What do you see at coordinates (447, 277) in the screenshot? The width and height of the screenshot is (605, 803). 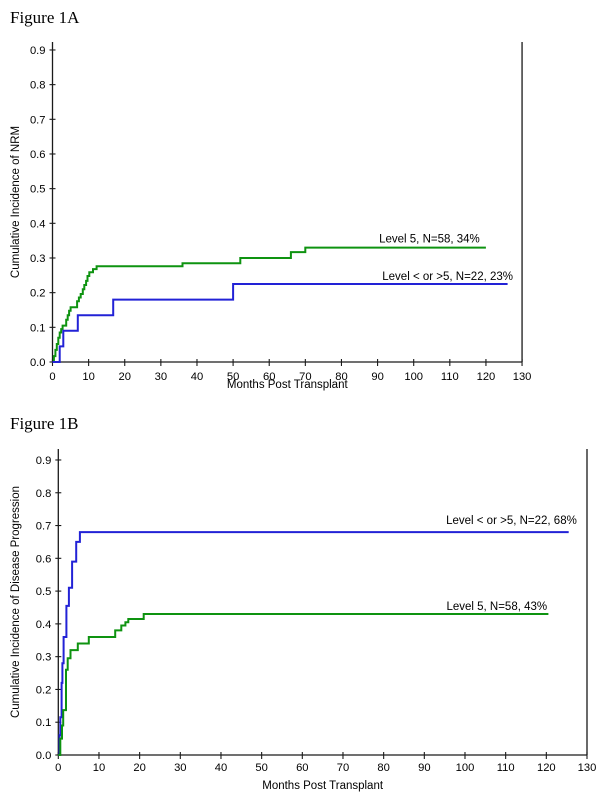 I see `series-label-level-or-5: Level < or >5, N=22, 23%` at bounding box center [447, 277].